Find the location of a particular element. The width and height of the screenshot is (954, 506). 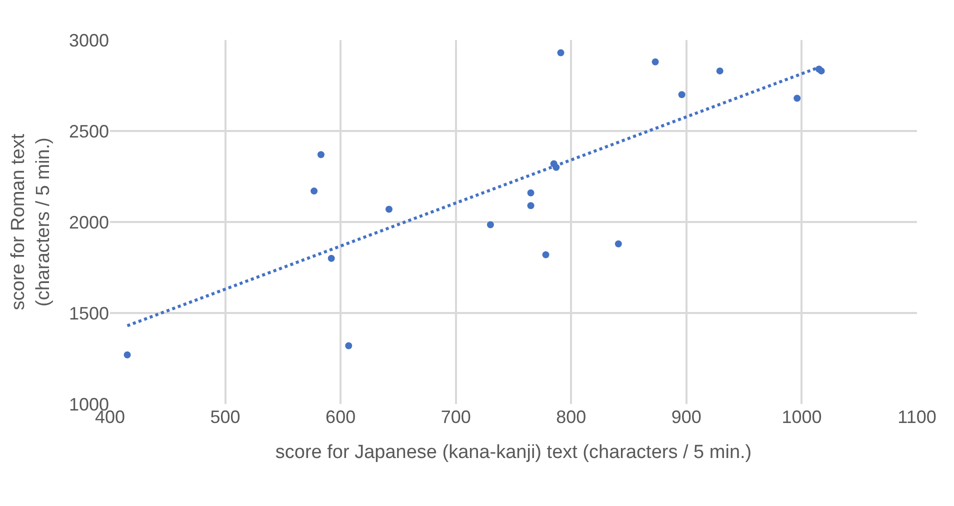

y-axis-title: score for Roman text (characters / 5 min.) is located at coordinates (31, 221).